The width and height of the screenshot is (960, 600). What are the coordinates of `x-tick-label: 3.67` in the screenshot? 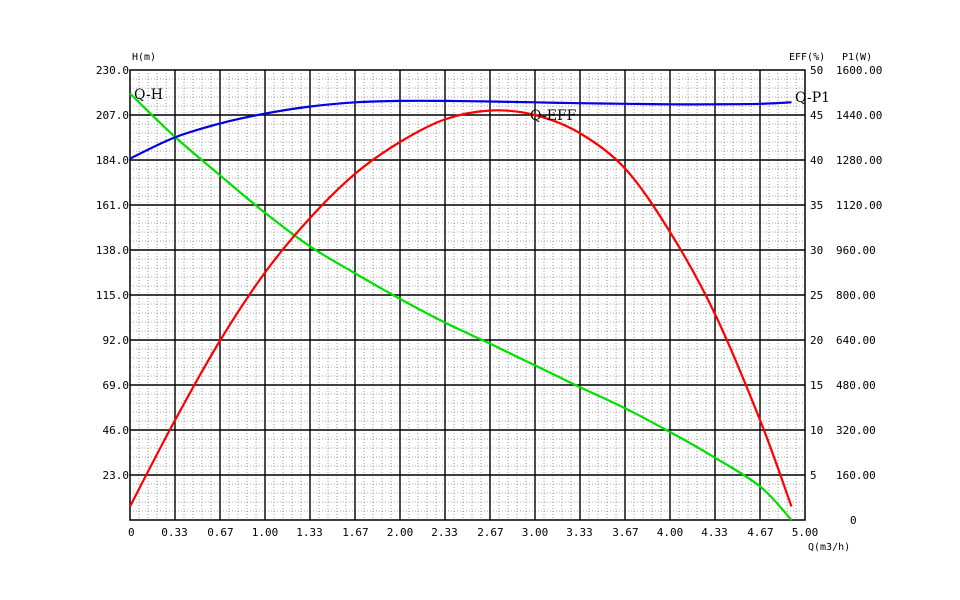 It's located at (625, 532).